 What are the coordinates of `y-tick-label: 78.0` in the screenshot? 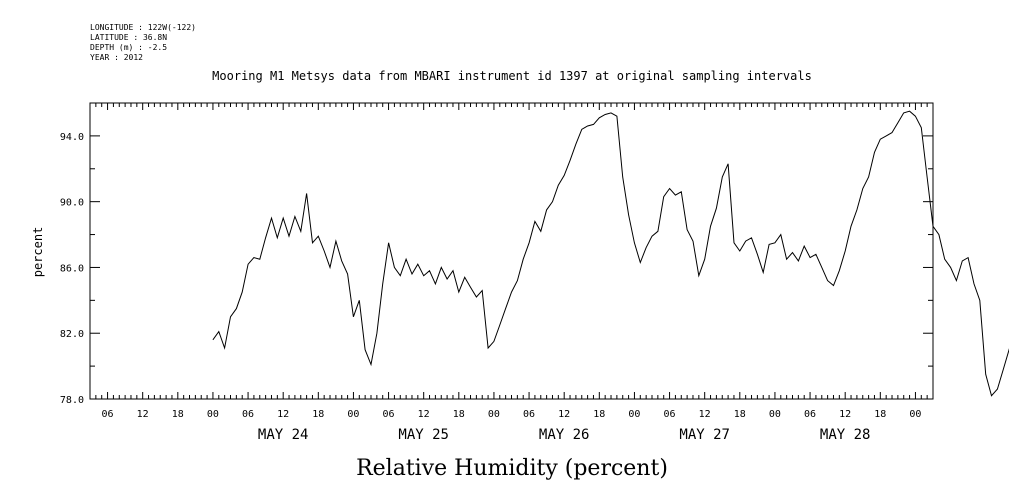 It's located at (72, 400).